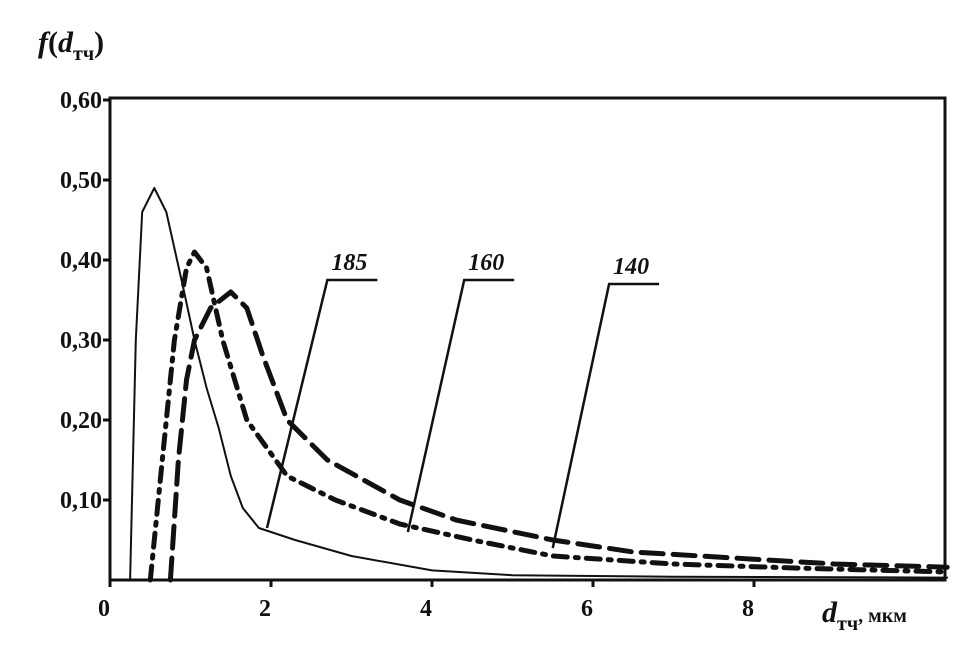  Describe the element at coordinates (104, 609) in the screenshot. I see `x-tick-label: 0` at that location.